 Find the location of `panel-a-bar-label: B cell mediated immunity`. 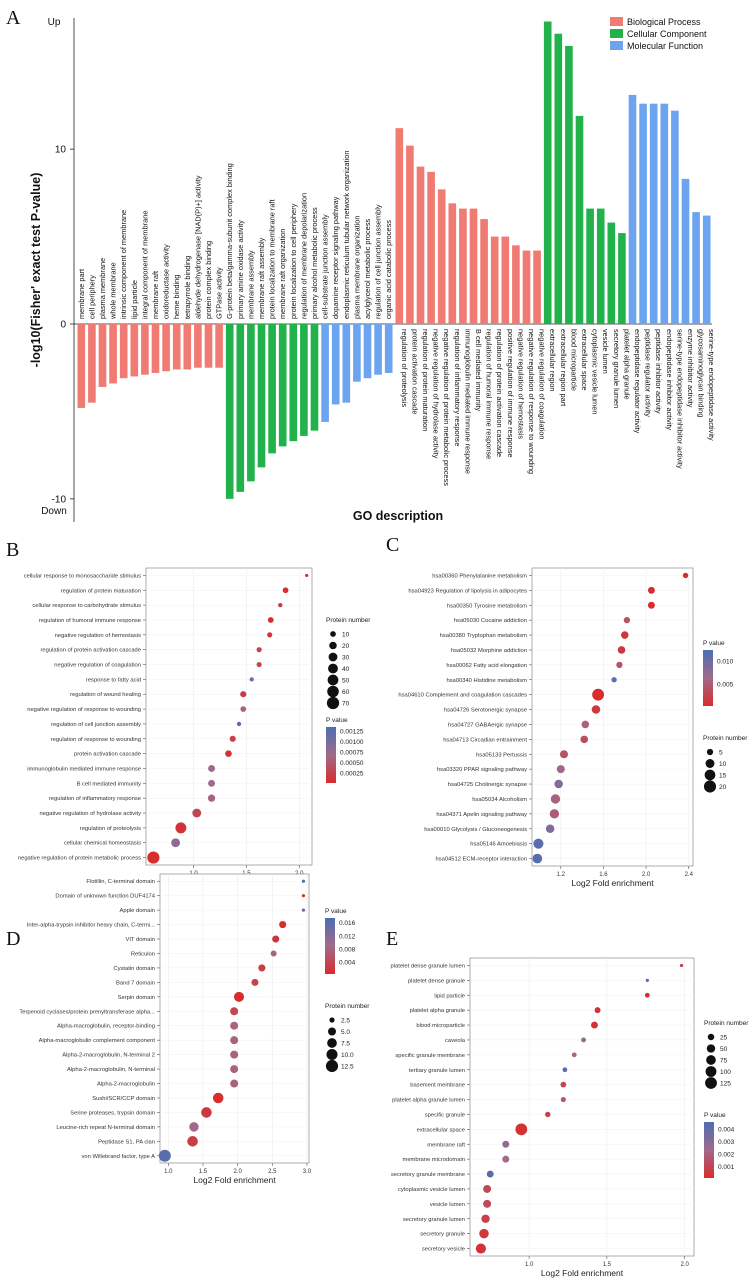

panel-a-bar-label: B cell mediated immunity is located at coordinates (478, 370).